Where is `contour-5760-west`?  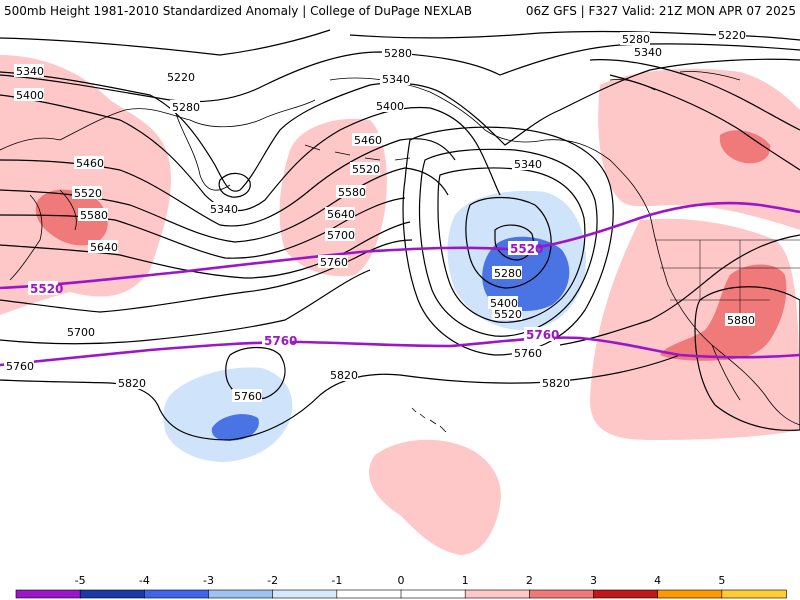 contour-5760-west is located at coordinates (185, 307).